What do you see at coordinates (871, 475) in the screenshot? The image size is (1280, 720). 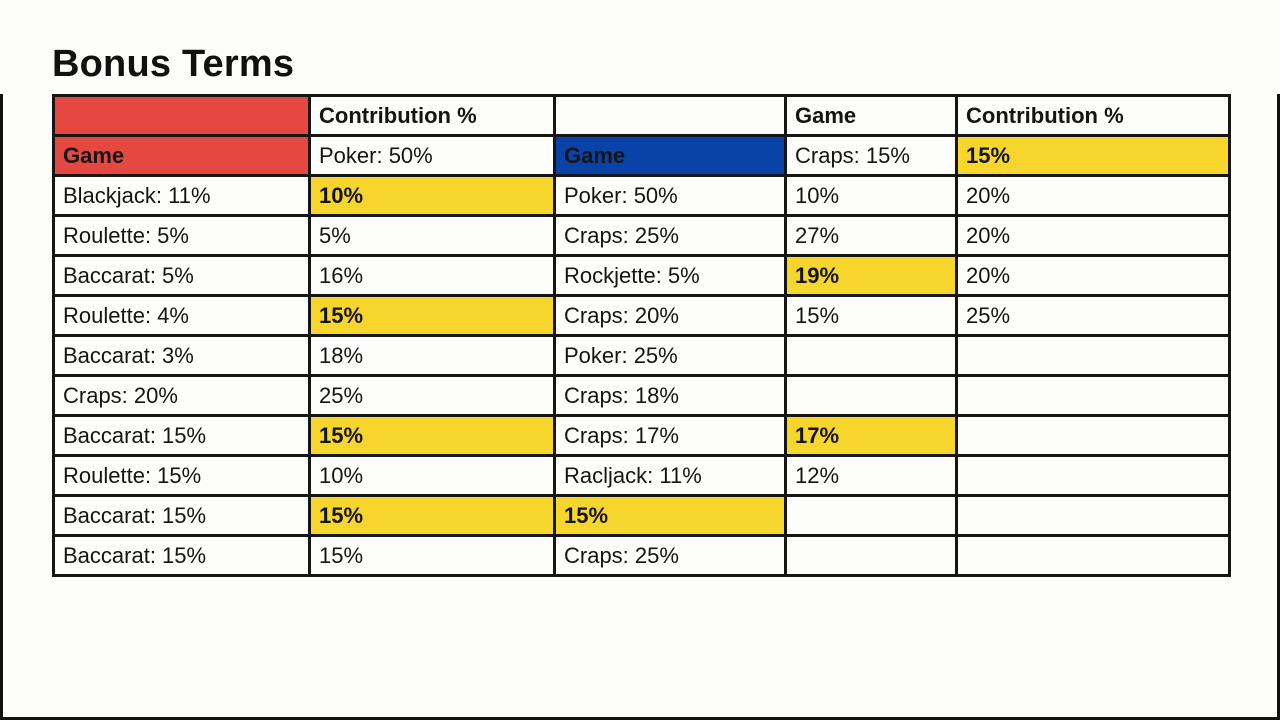 I see `table-cell: 12%` at bounding box center [871, 475].